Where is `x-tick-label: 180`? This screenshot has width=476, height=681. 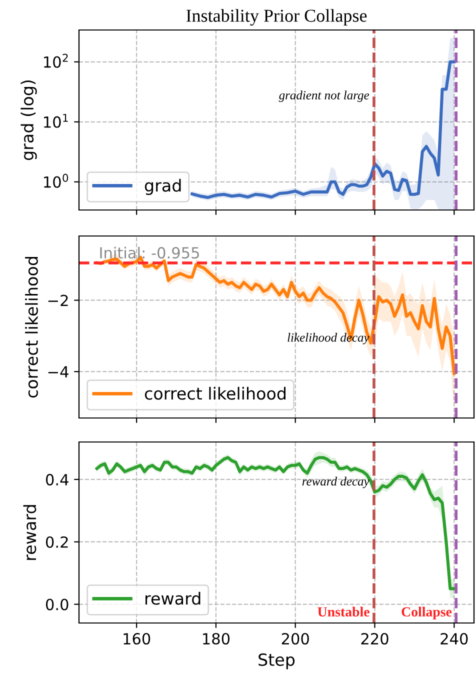 x-tick-label: 180 is located at coordinates (216, 638).